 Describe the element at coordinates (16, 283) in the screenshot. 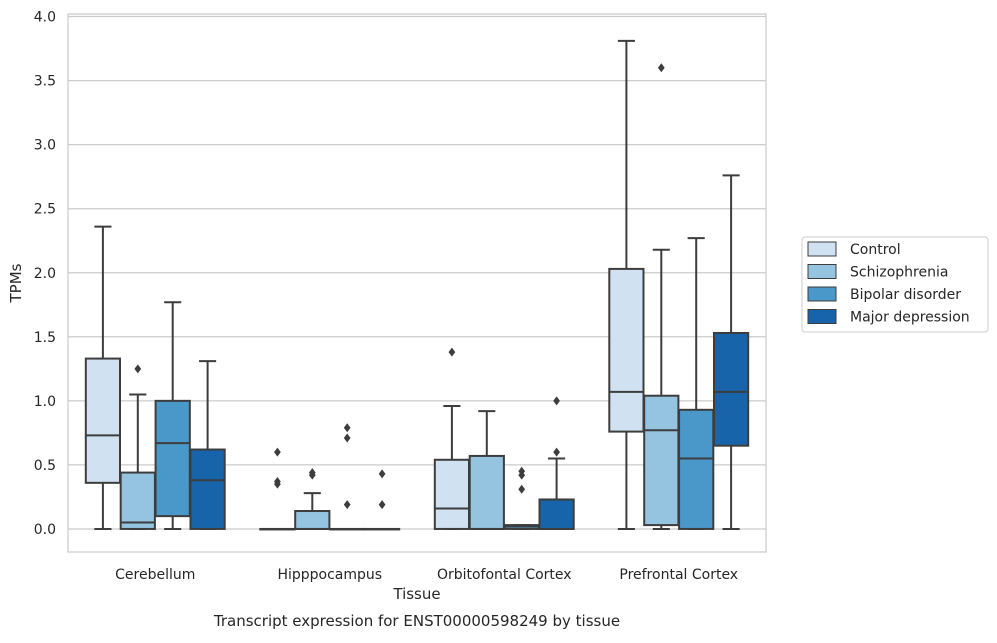

I see `y-axis-label: TPMs` at that location.